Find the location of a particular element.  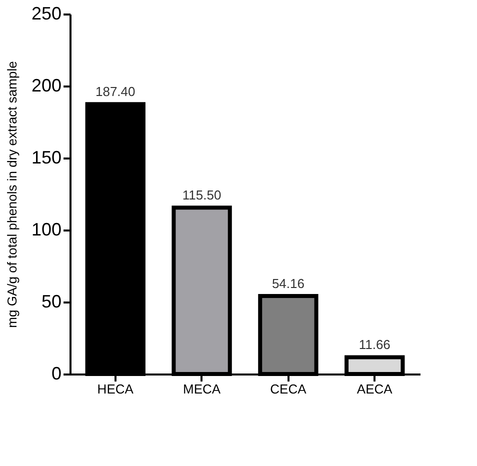

y-tick-label: 100 is located at coordinates (46, 230).